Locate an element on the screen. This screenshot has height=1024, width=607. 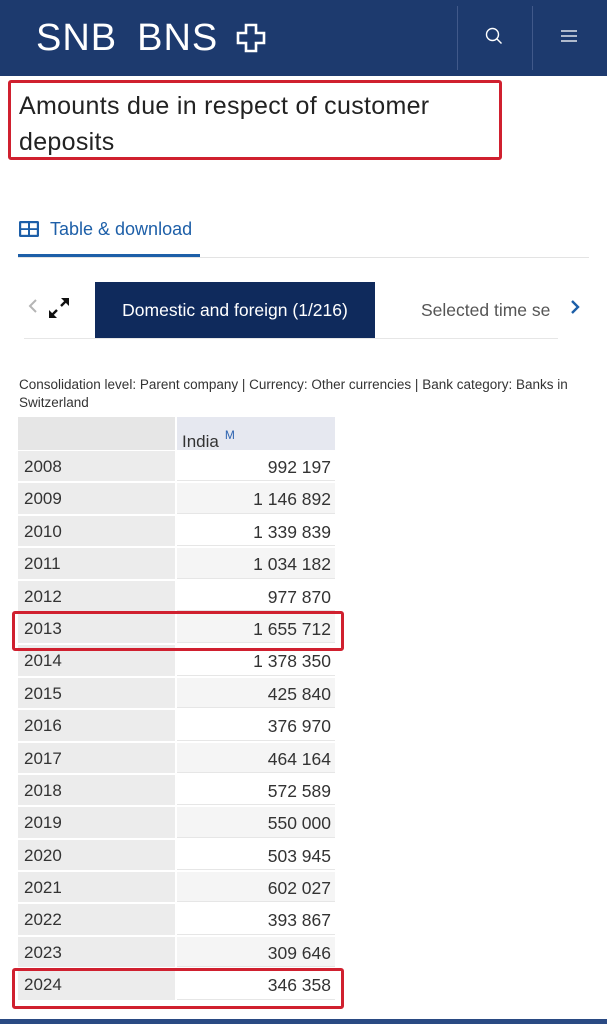
year-cell: 2018 is located at coordinates (96, 790).